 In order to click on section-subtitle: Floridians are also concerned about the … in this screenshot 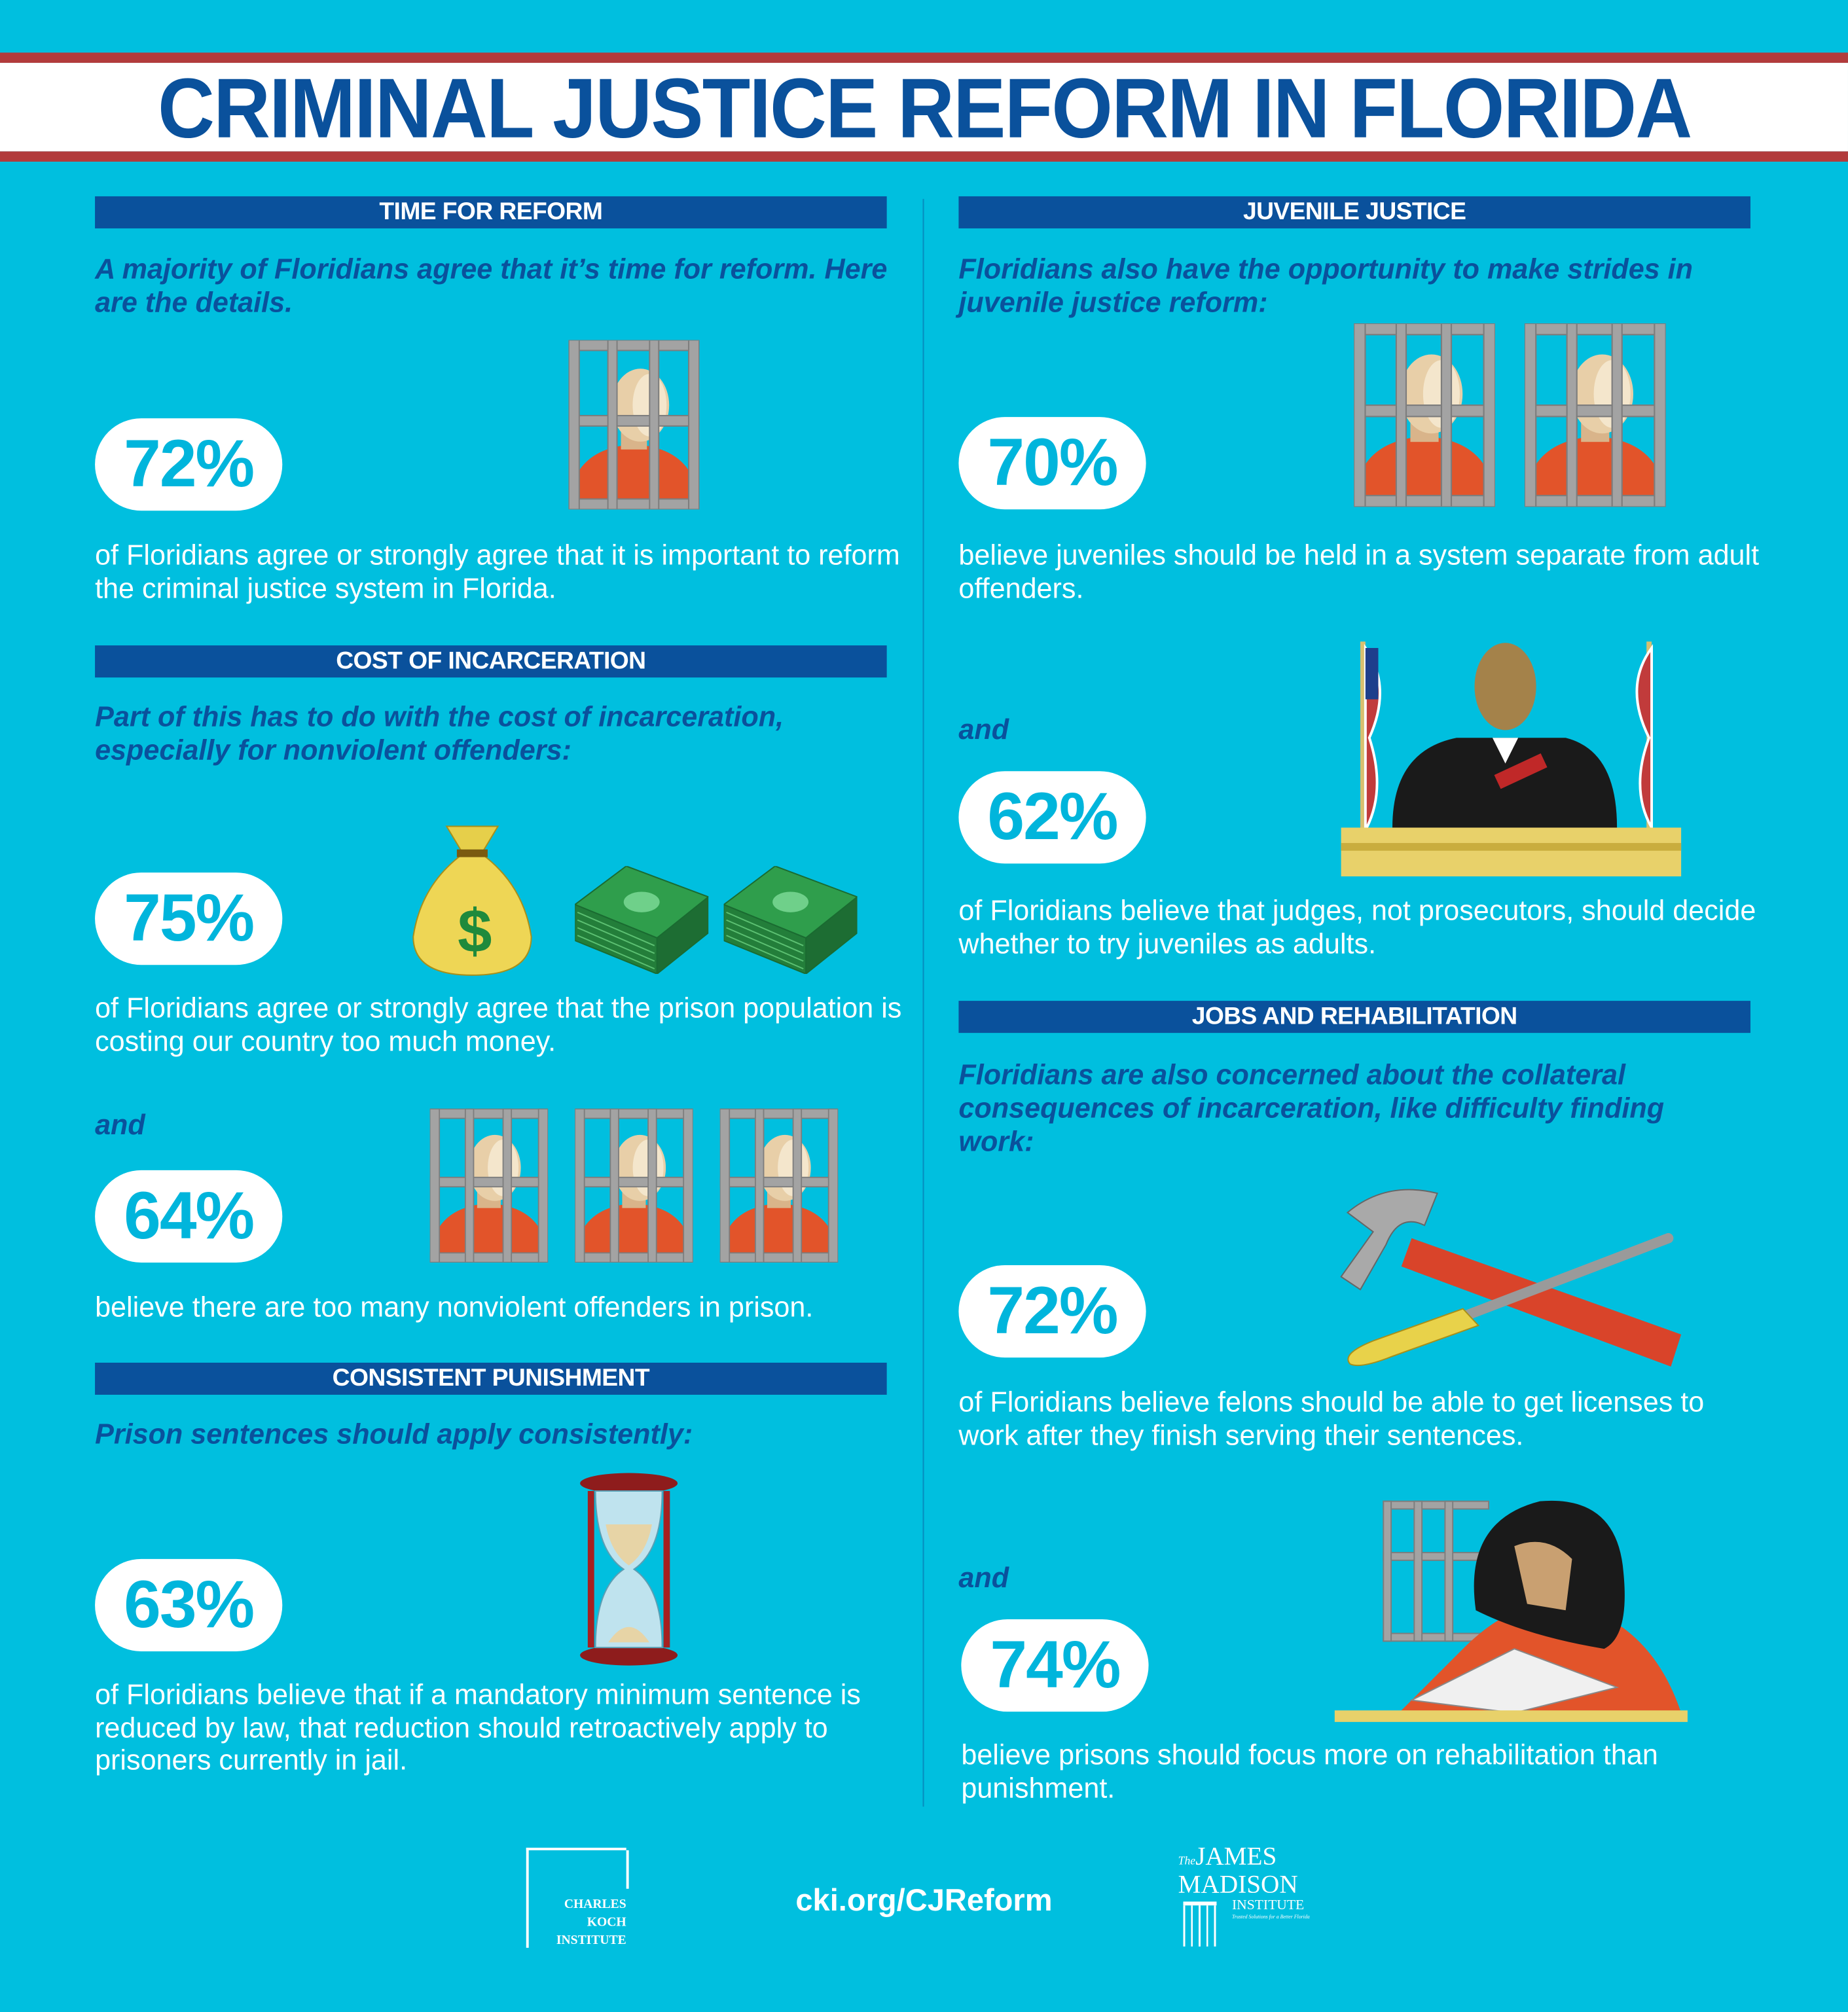, I will do `click(1311, 1108)`.